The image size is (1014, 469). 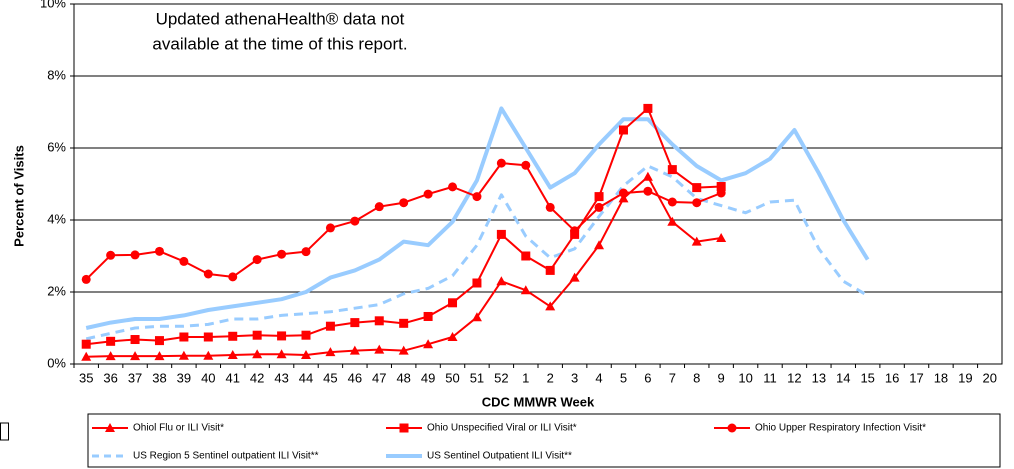 I want to click on x-tick-label: 48, so click(x=403, y=377).